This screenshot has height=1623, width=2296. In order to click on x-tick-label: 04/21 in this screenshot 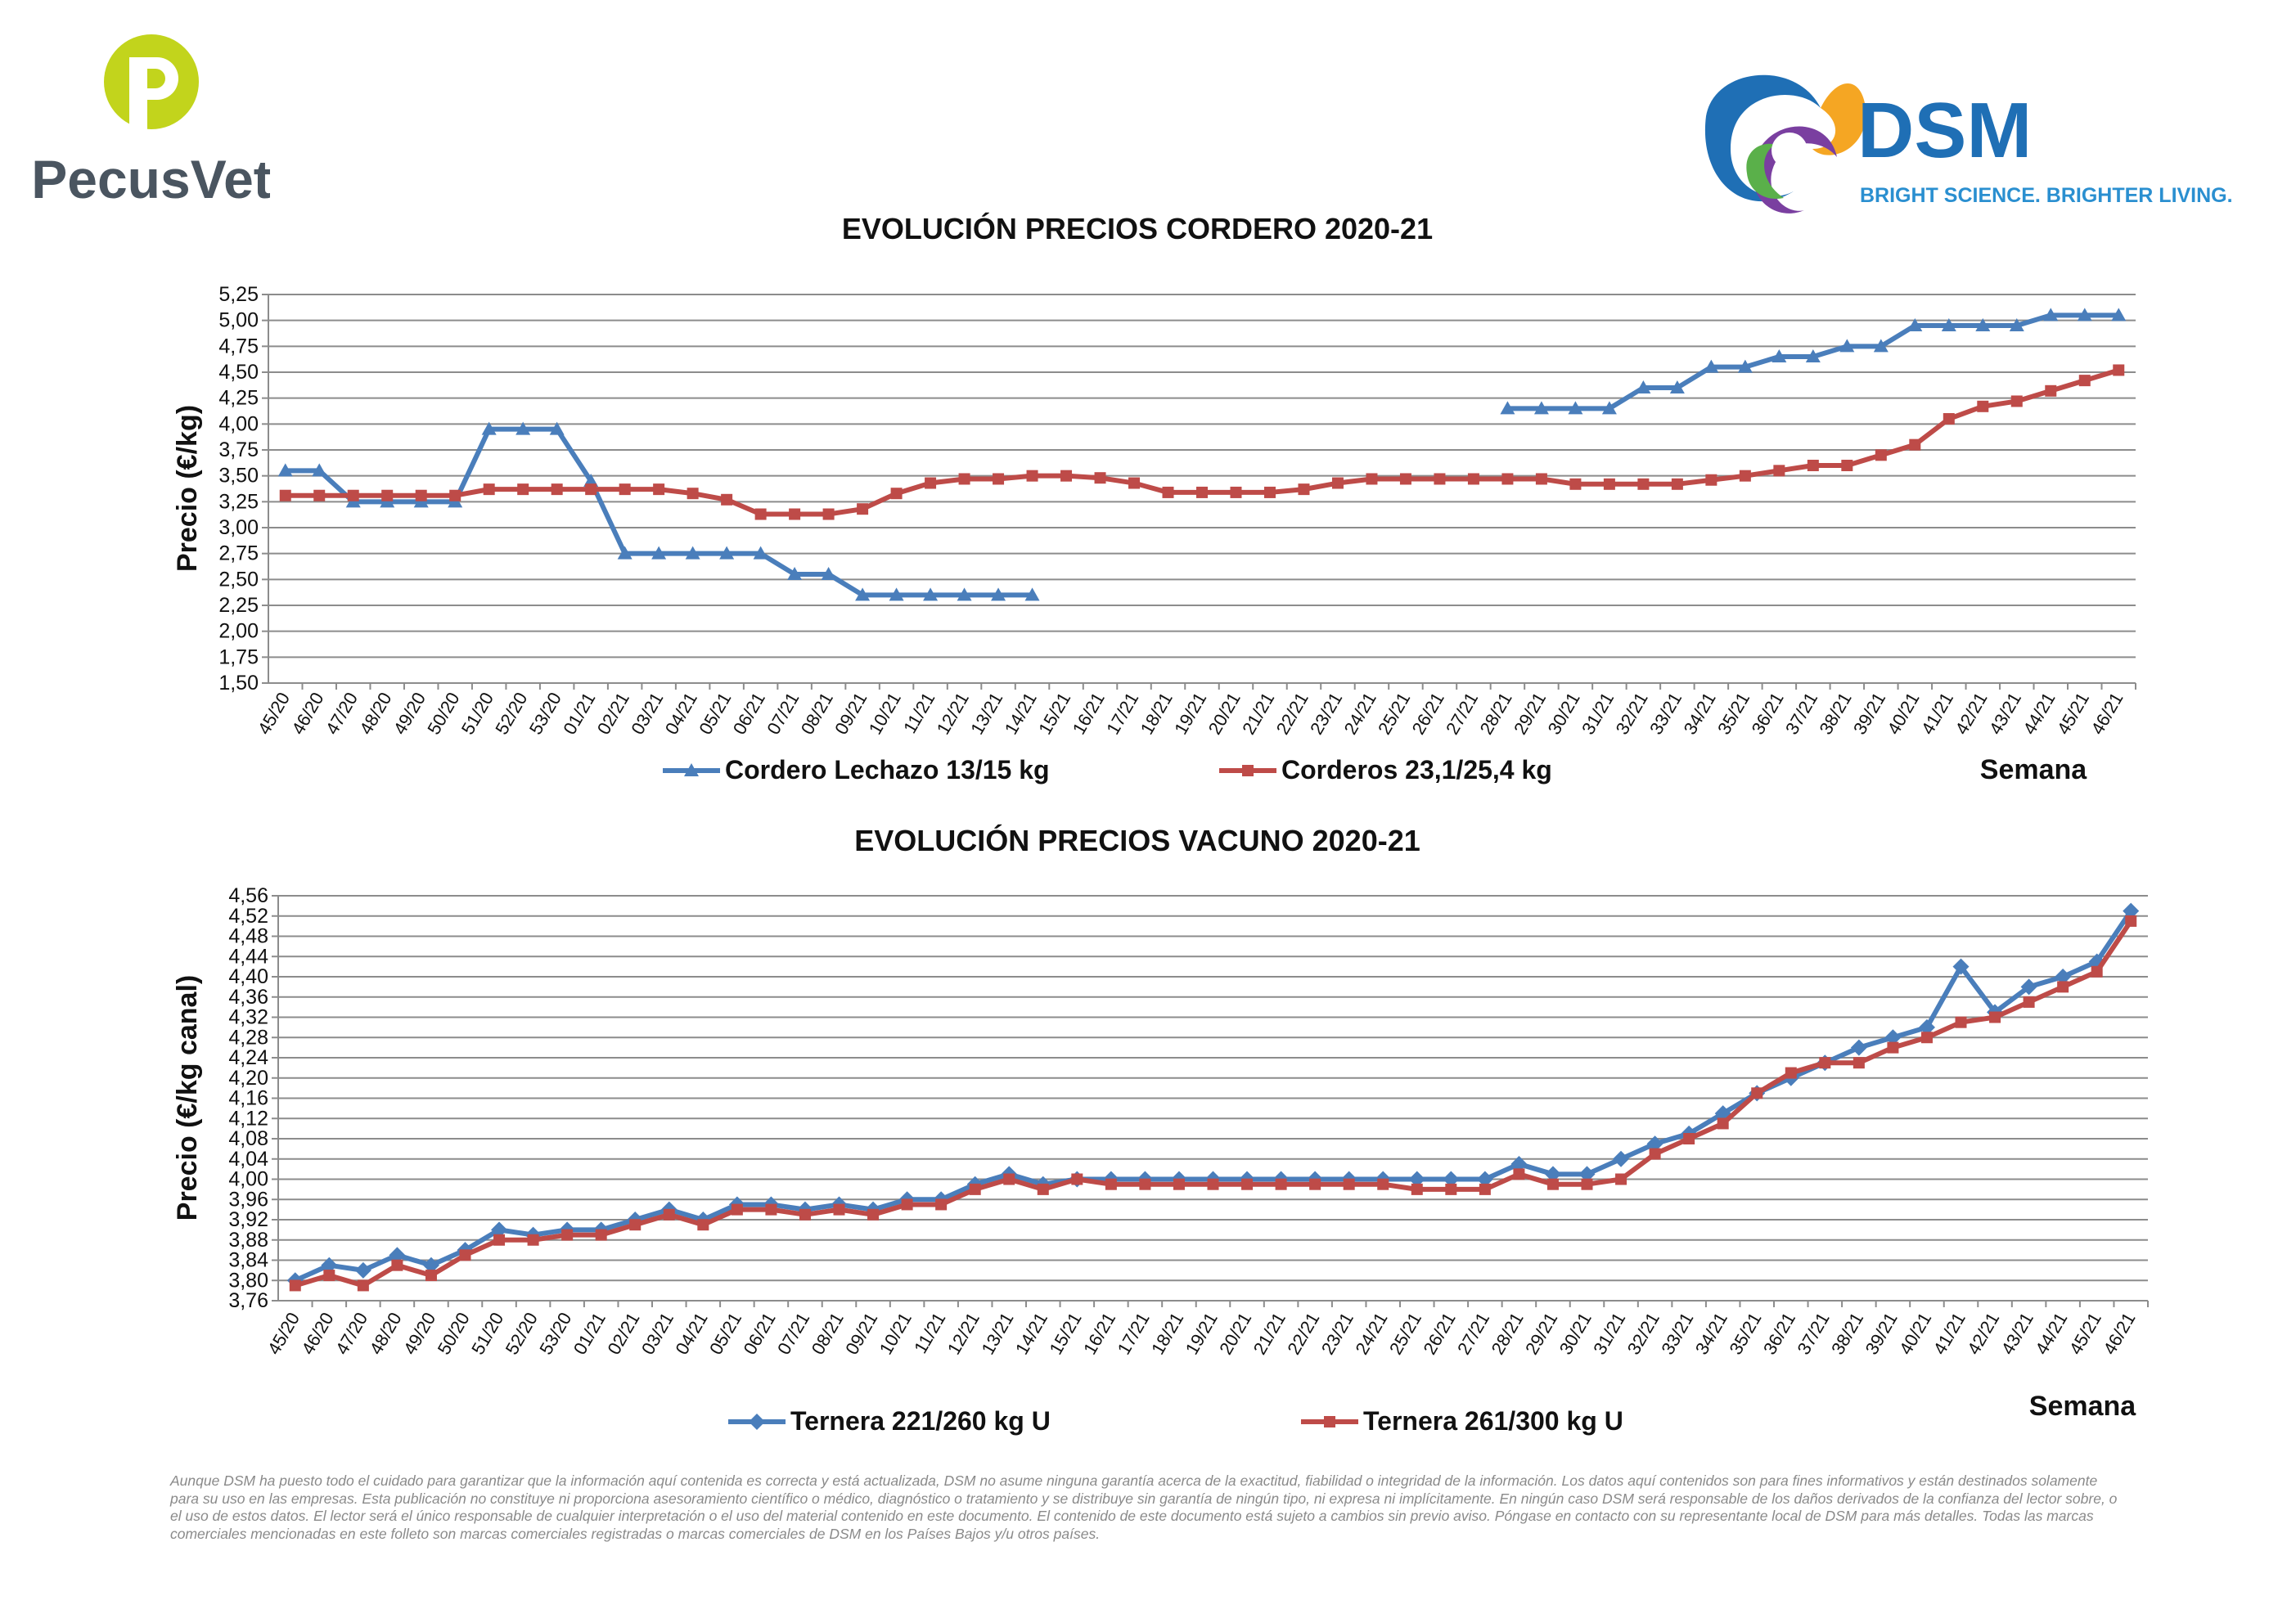, I will do `click(681, 713)`.